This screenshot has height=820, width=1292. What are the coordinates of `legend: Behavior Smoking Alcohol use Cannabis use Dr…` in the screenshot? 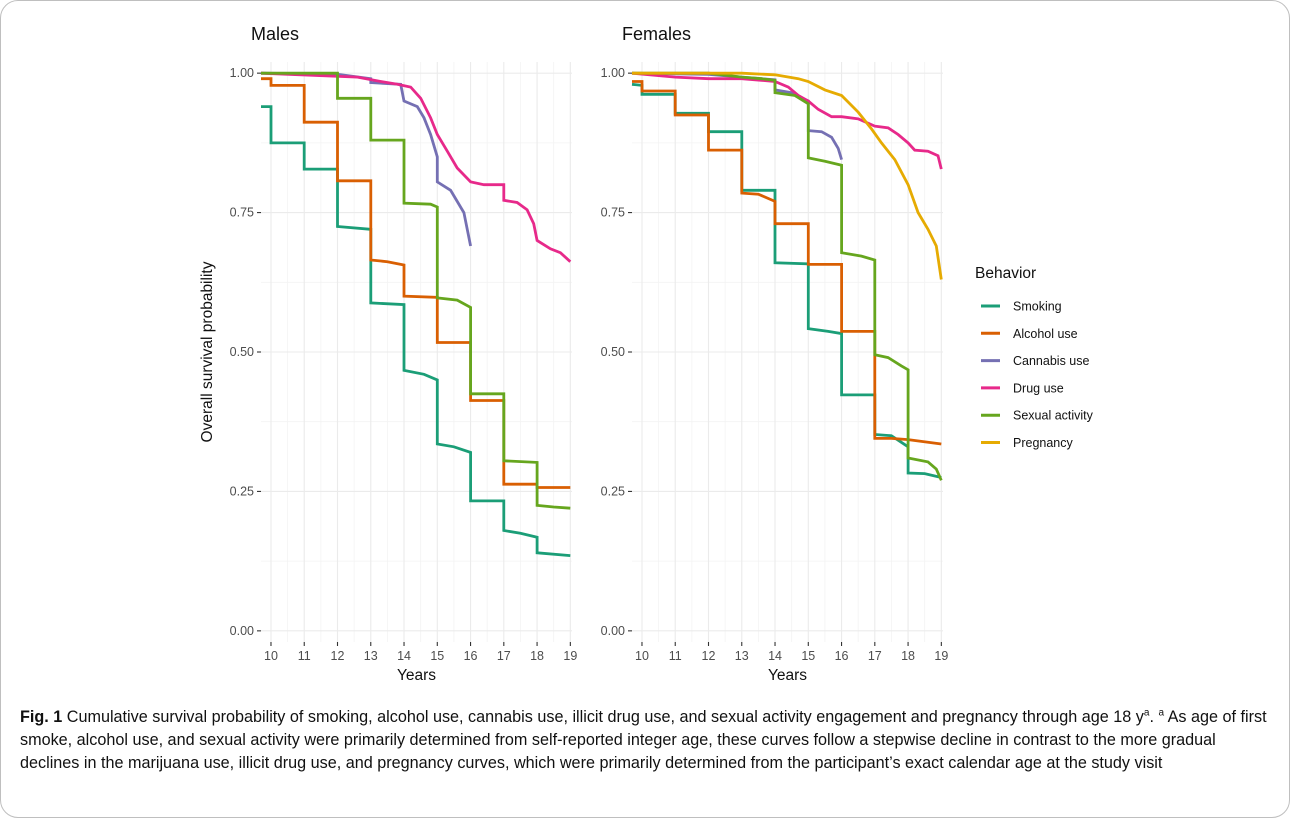 It's located at (1034, 357).